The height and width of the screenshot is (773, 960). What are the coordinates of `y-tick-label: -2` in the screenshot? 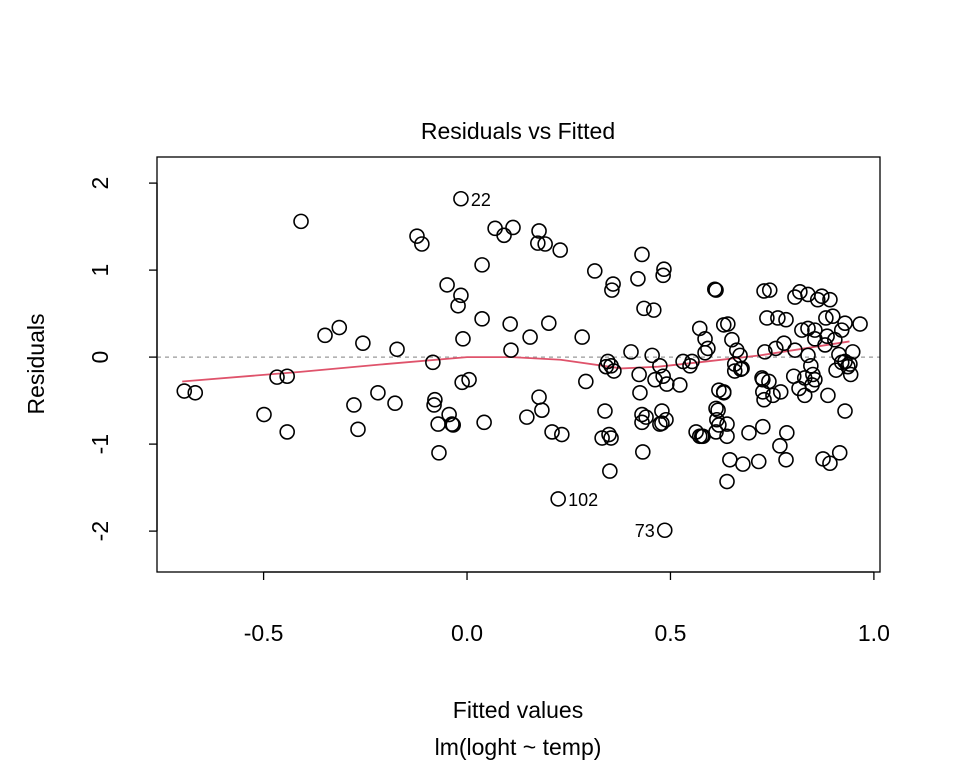 It's located at (100, 531).